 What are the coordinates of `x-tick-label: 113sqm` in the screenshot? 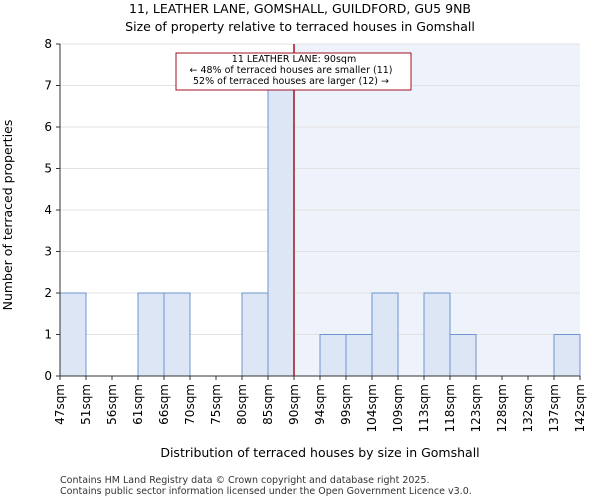 It's located at (424, 408).